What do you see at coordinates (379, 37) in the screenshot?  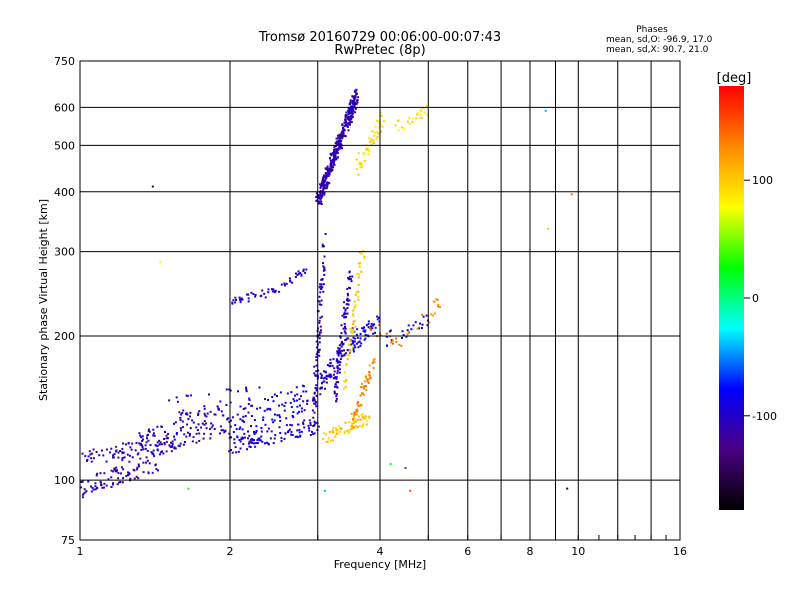 I see `chart-title: Tromsø 20160729 00:06:00-00:07:43` at bounding box center [379, 37].